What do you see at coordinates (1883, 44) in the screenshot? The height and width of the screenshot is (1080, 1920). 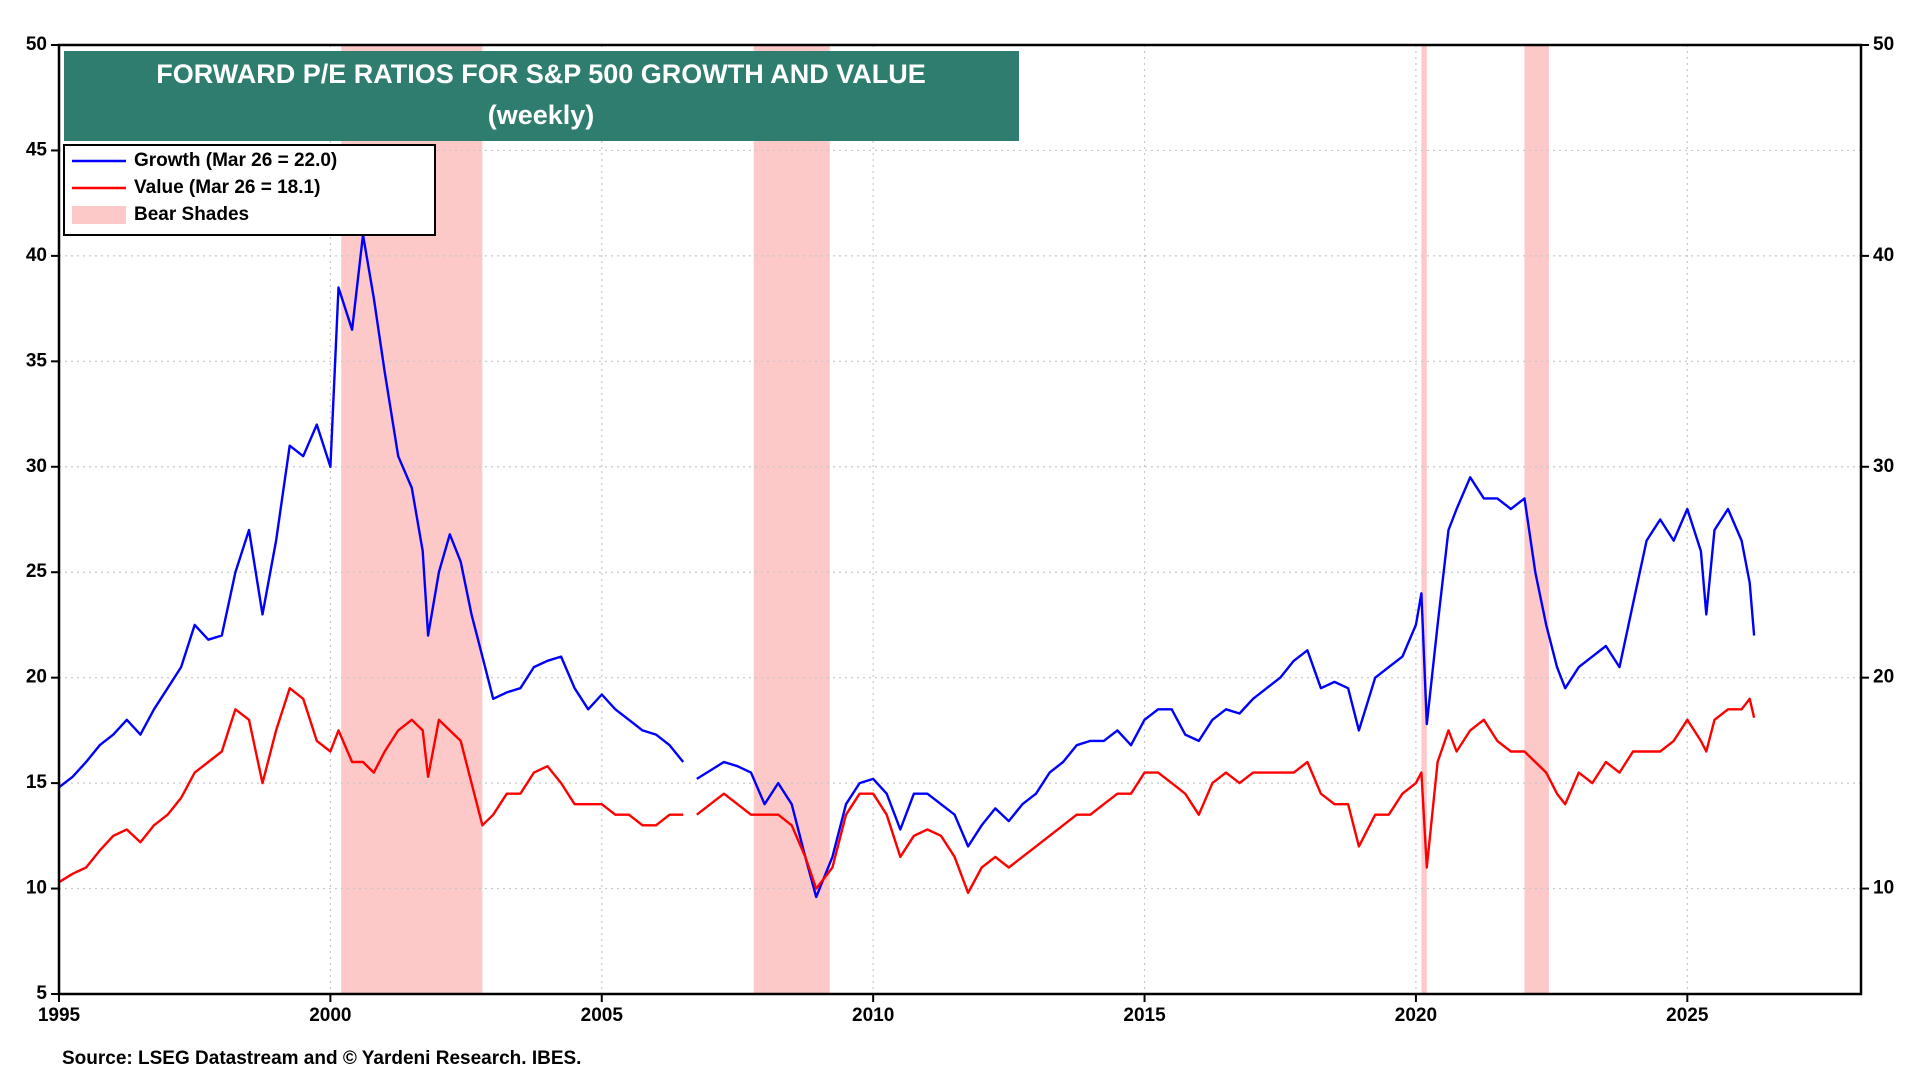 I see `y2-tick-label: 50` at bounding box center [1883, 44].